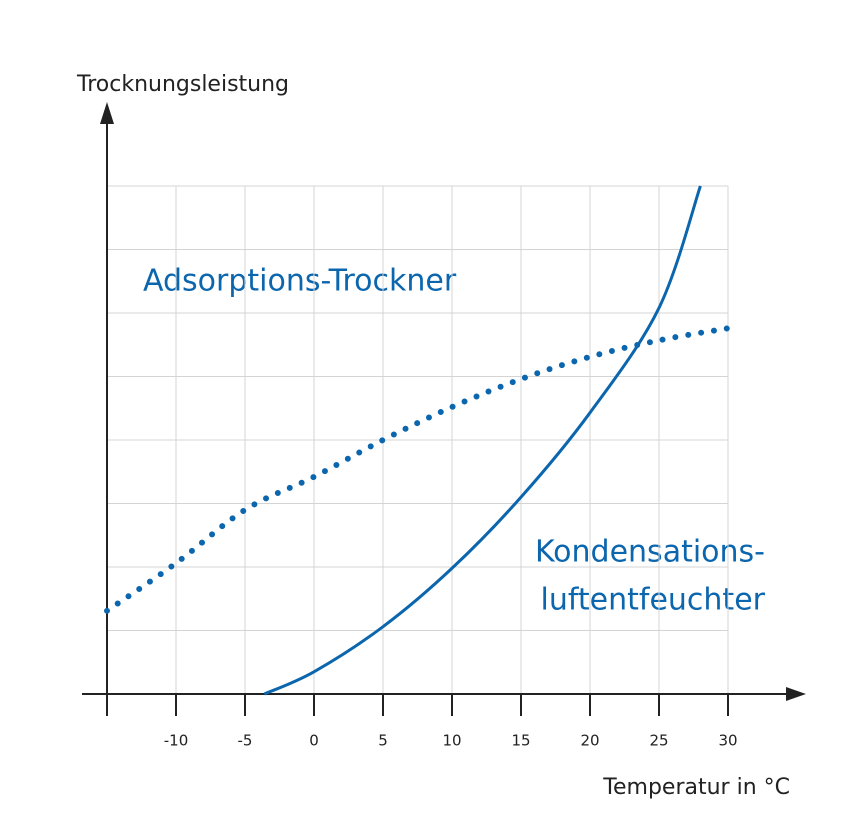 This screenshot has height=835, width=850. What do you see at coordinates (176, 741) in the screenshot?
I see `x-tick-label: -10` at bounding box center [176, 741].